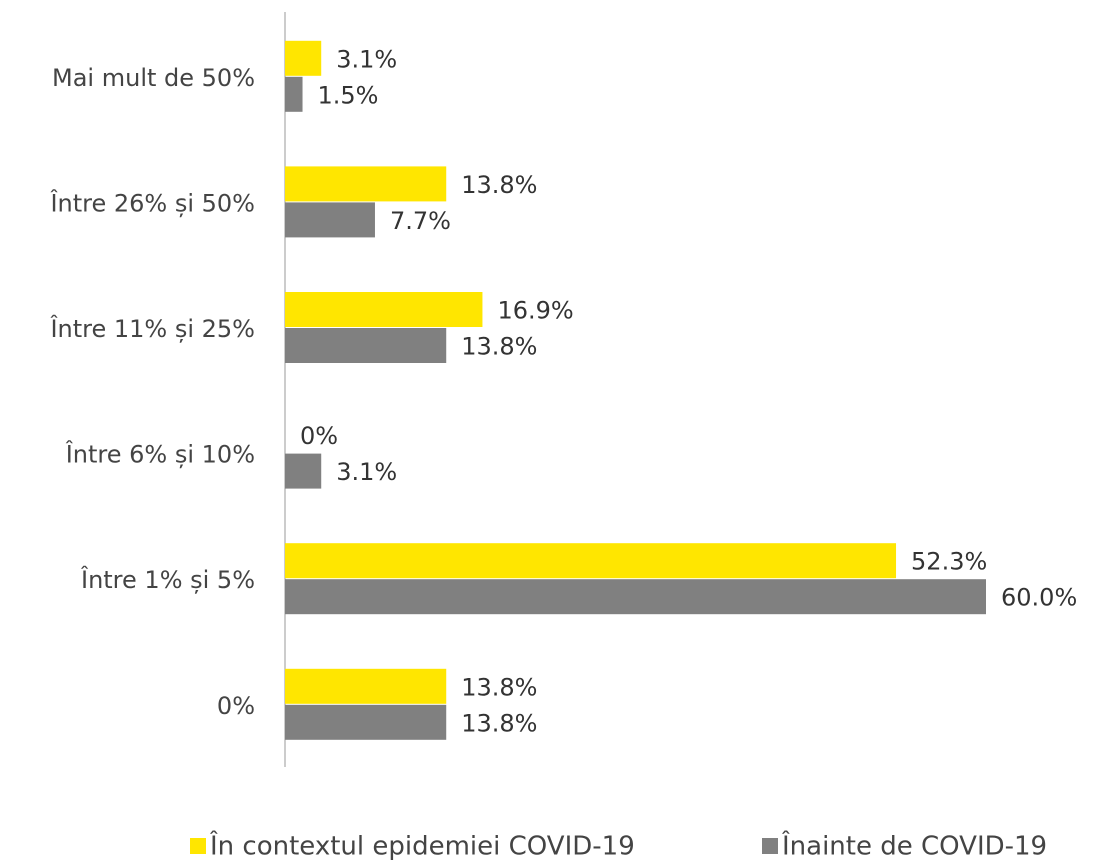 The image size is (1093, 861). Describe the element at coordinates (152, 328) in the screenshot. I see `y-tick-label: Între 11% și 25%` at that location.